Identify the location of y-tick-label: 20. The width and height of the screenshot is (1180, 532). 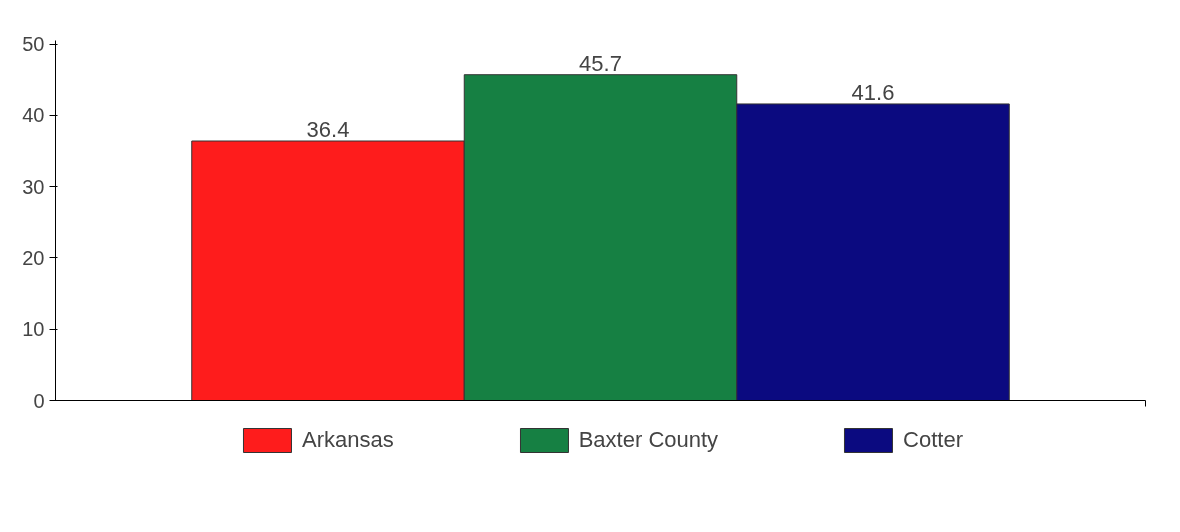
(33, 257).